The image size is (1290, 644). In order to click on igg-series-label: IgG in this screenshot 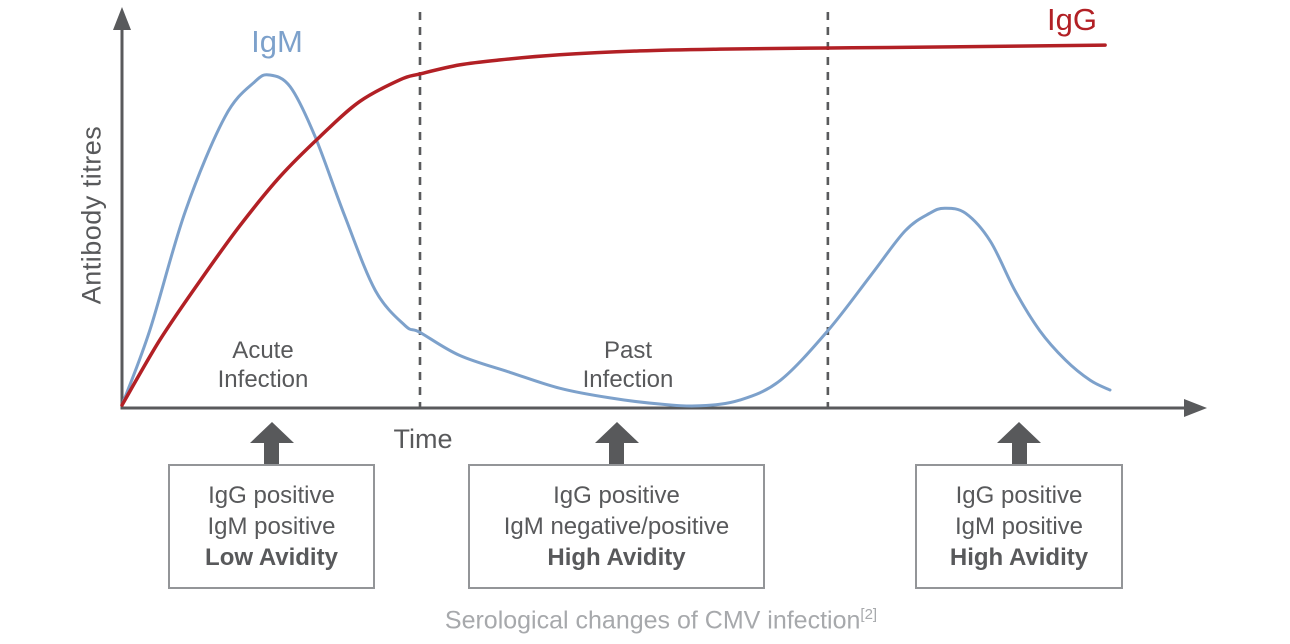, I will do `click(1072, 19)`.